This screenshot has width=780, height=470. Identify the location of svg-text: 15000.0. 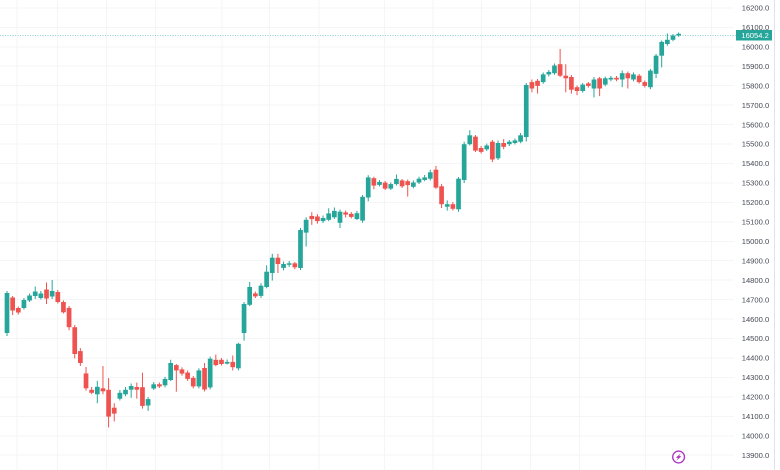
(755, 241).